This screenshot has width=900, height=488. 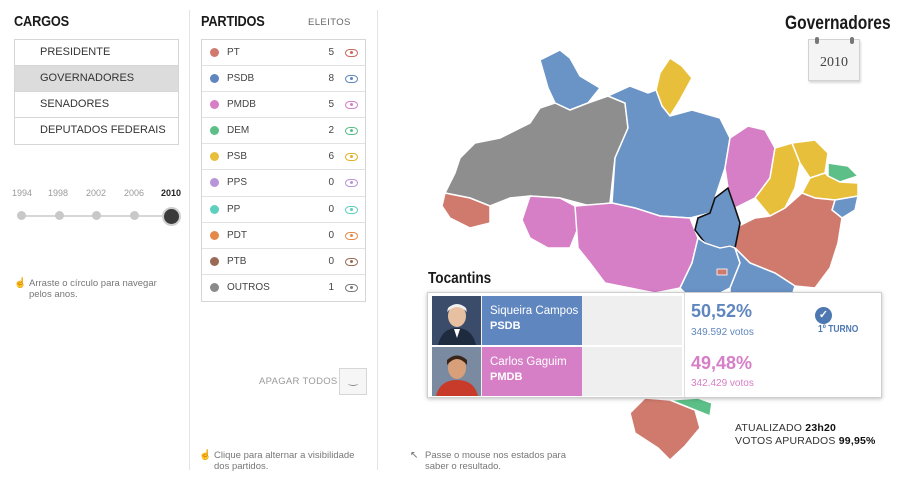 What do you see at coordinates (536, 151) in the screenshot?
I see `state-amazonas` at bounding box center [536, 151].